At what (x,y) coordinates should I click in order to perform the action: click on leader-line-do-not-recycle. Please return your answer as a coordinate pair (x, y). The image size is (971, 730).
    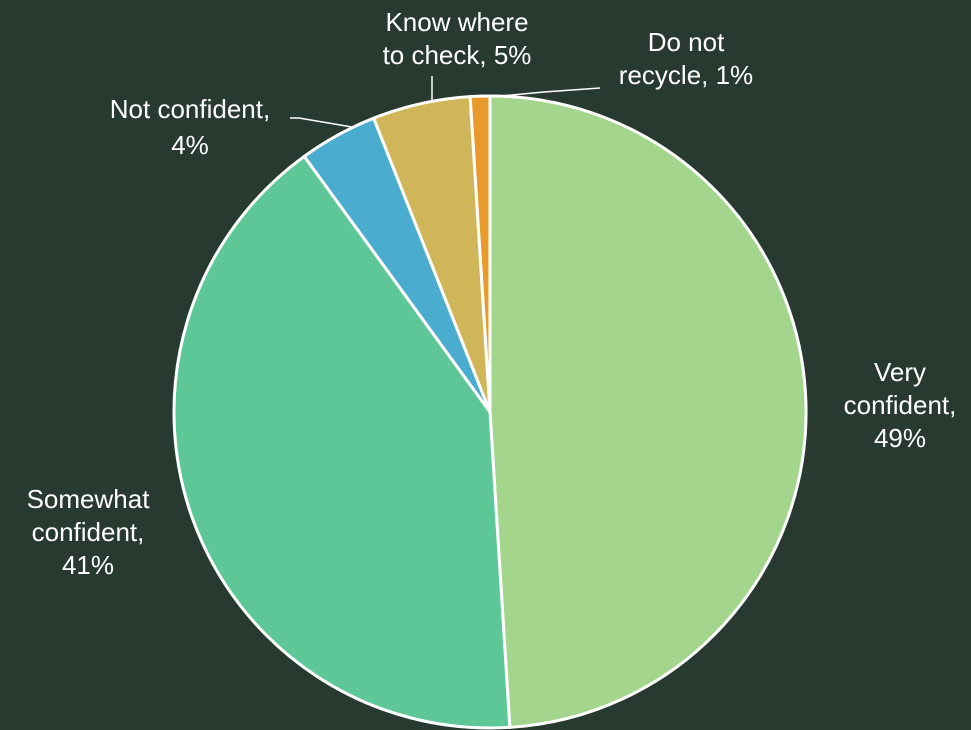
    Looking at the image, I should click on (545, 92).